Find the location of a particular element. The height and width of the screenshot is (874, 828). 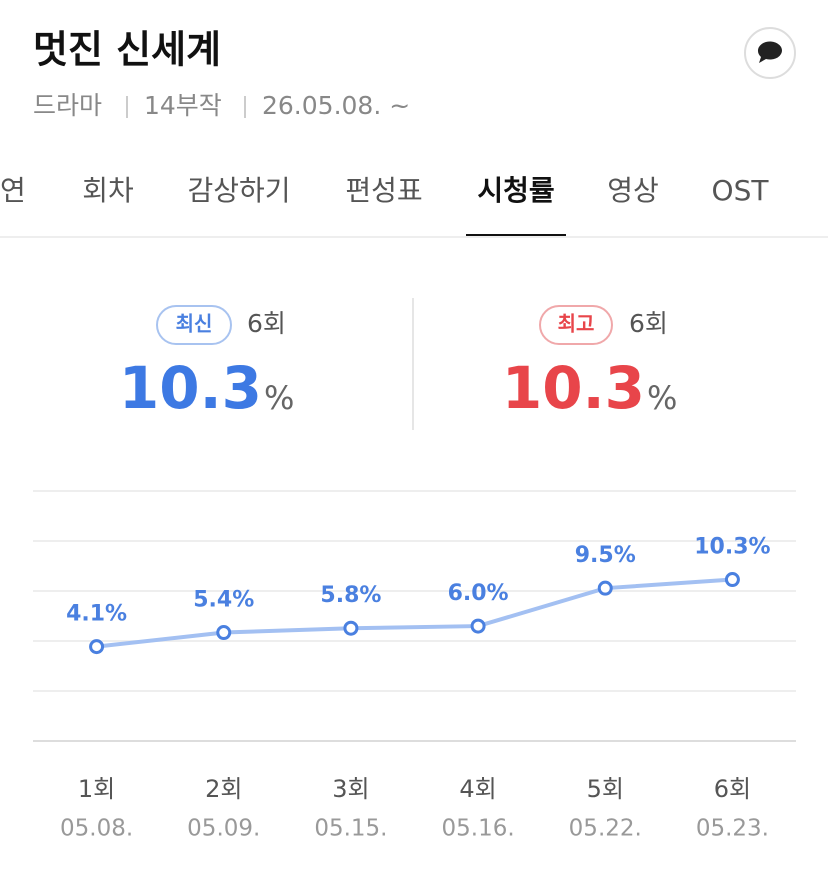

tab: 영상 is located at coordinates (633, 190).